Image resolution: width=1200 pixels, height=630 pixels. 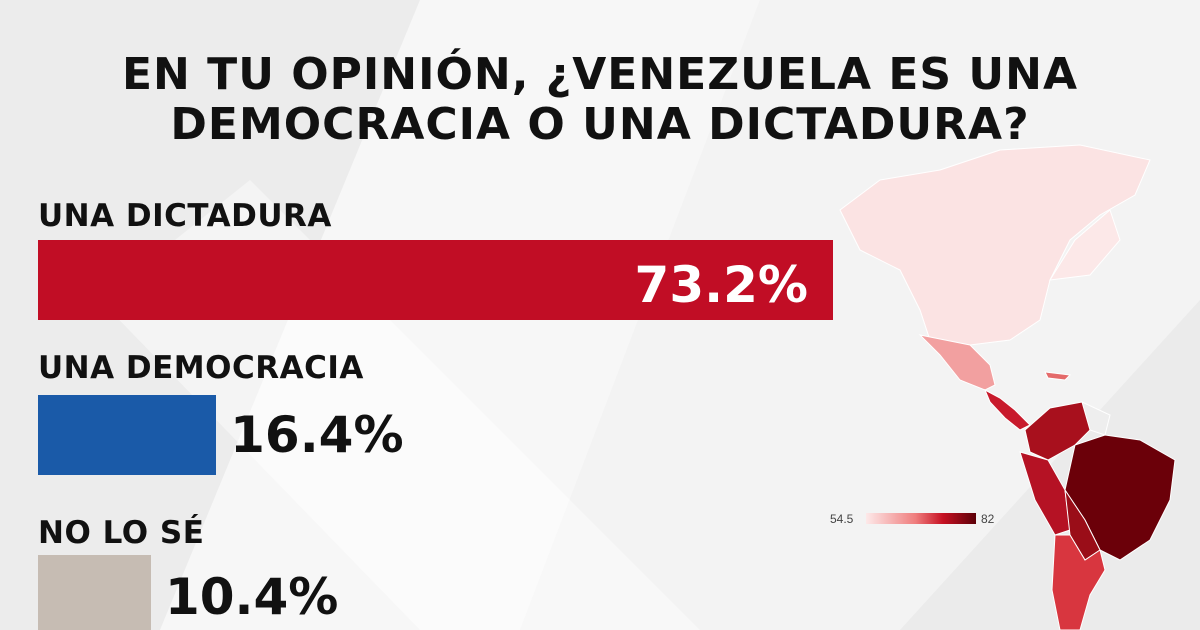 What do you see at coordinates (721, 285) in the screenshot?
I see `value-label-dictadura: 73.2%` at bounding box center [721, 285].